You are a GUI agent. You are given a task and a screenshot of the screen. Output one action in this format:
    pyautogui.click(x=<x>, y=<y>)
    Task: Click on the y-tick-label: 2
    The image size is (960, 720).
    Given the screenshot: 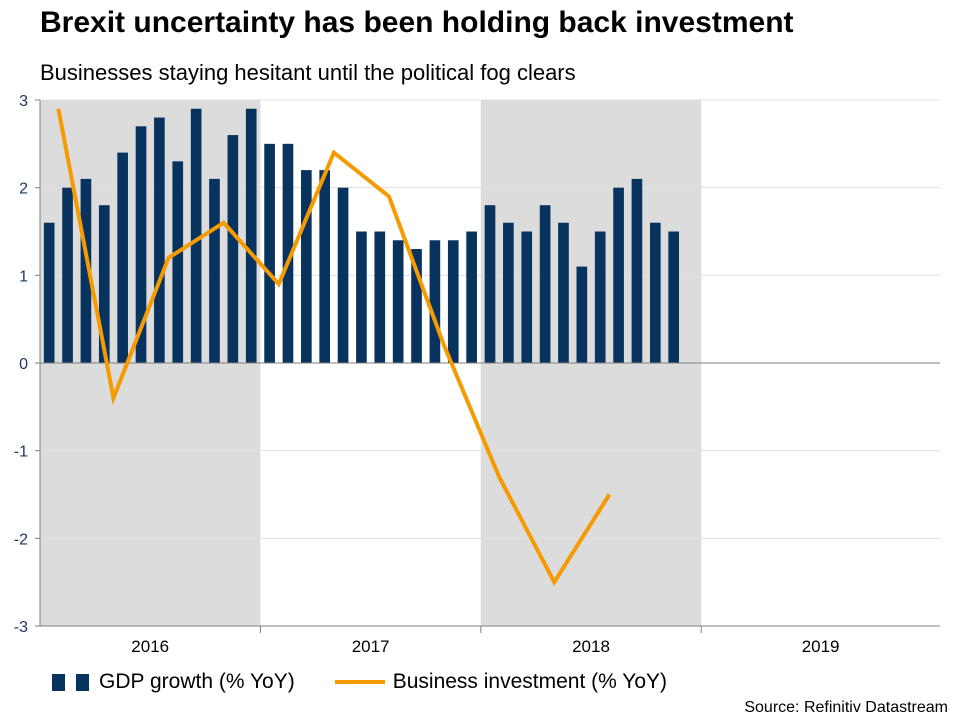 What is the action you would take?
    pyautogui.click(x=23, y=189)
    